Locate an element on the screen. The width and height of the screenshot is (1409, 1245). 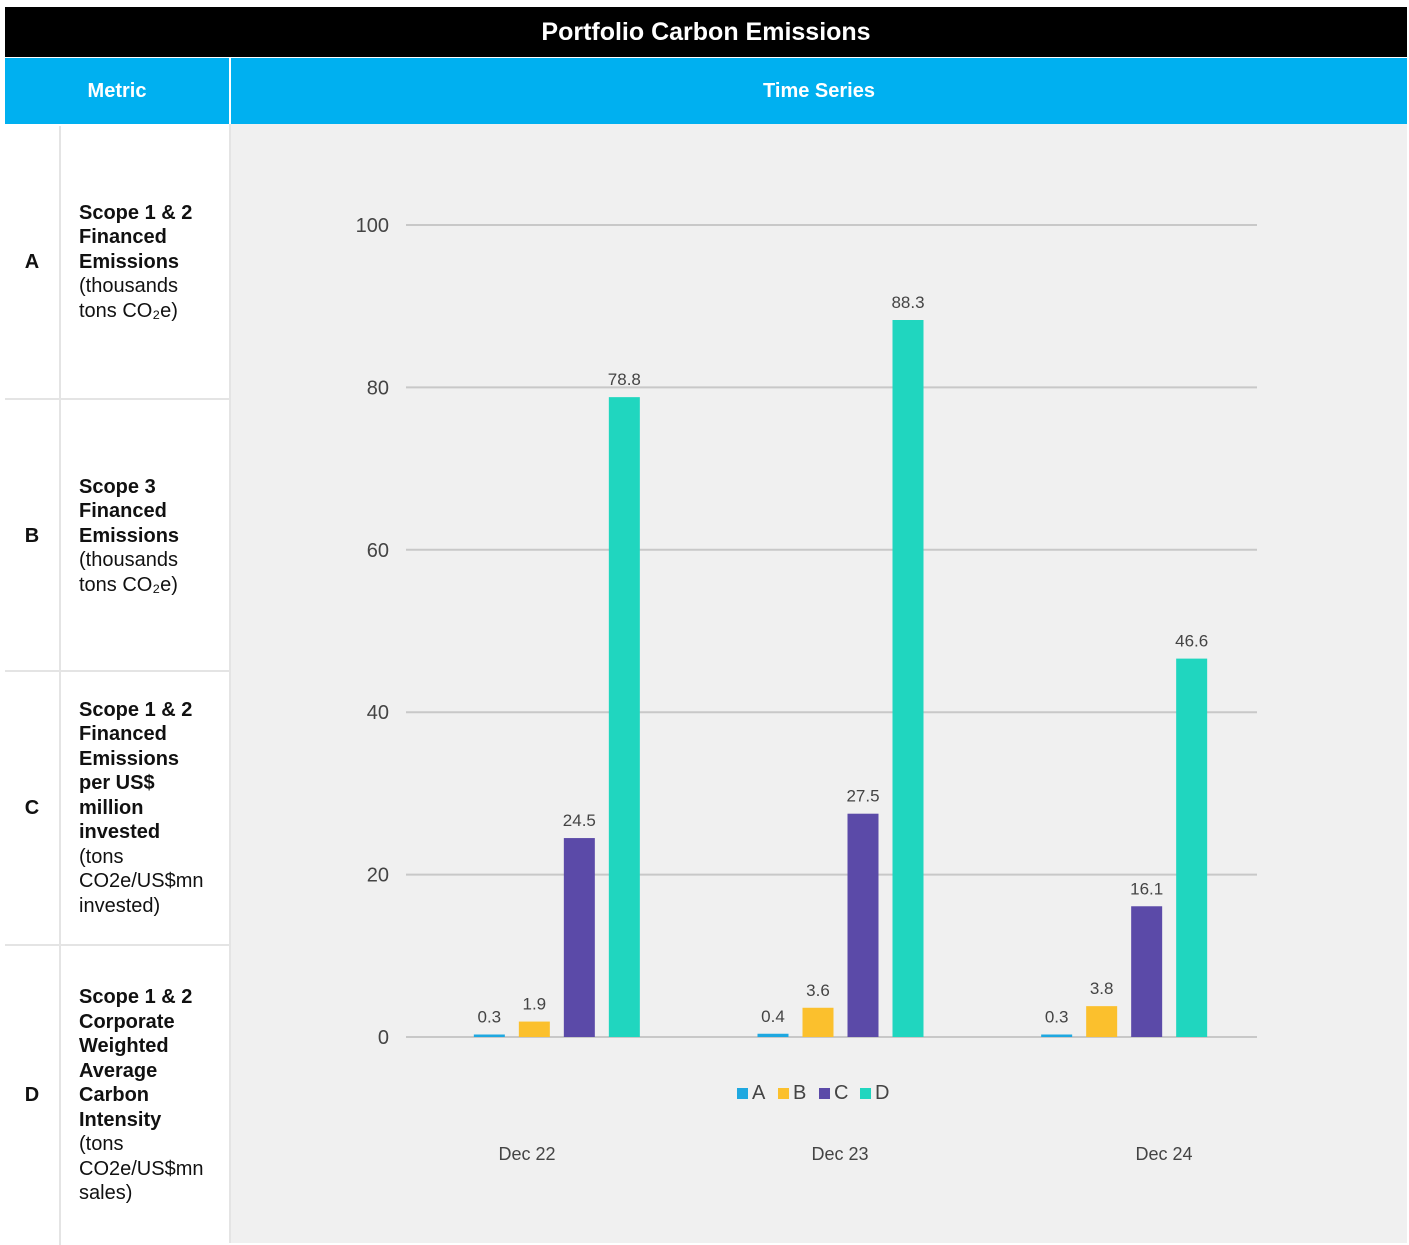
x-category-label: Dec 24 is located at coordinates (1163, 1154).